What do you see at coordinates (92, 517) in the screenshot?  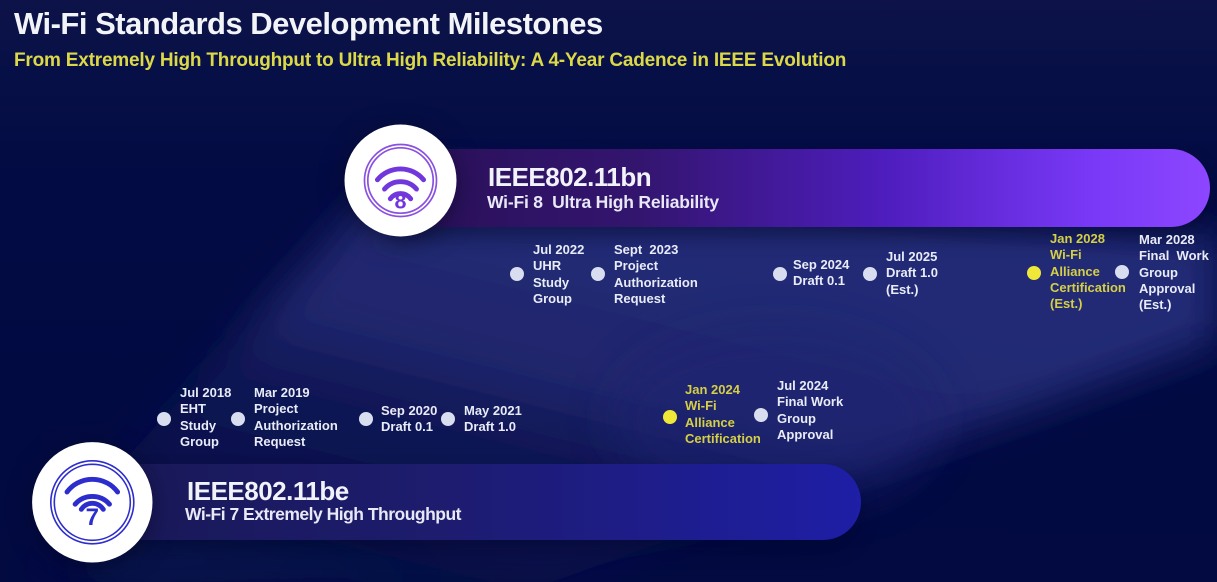 I see `svg-text: 7` at bounding box center [92, 517].